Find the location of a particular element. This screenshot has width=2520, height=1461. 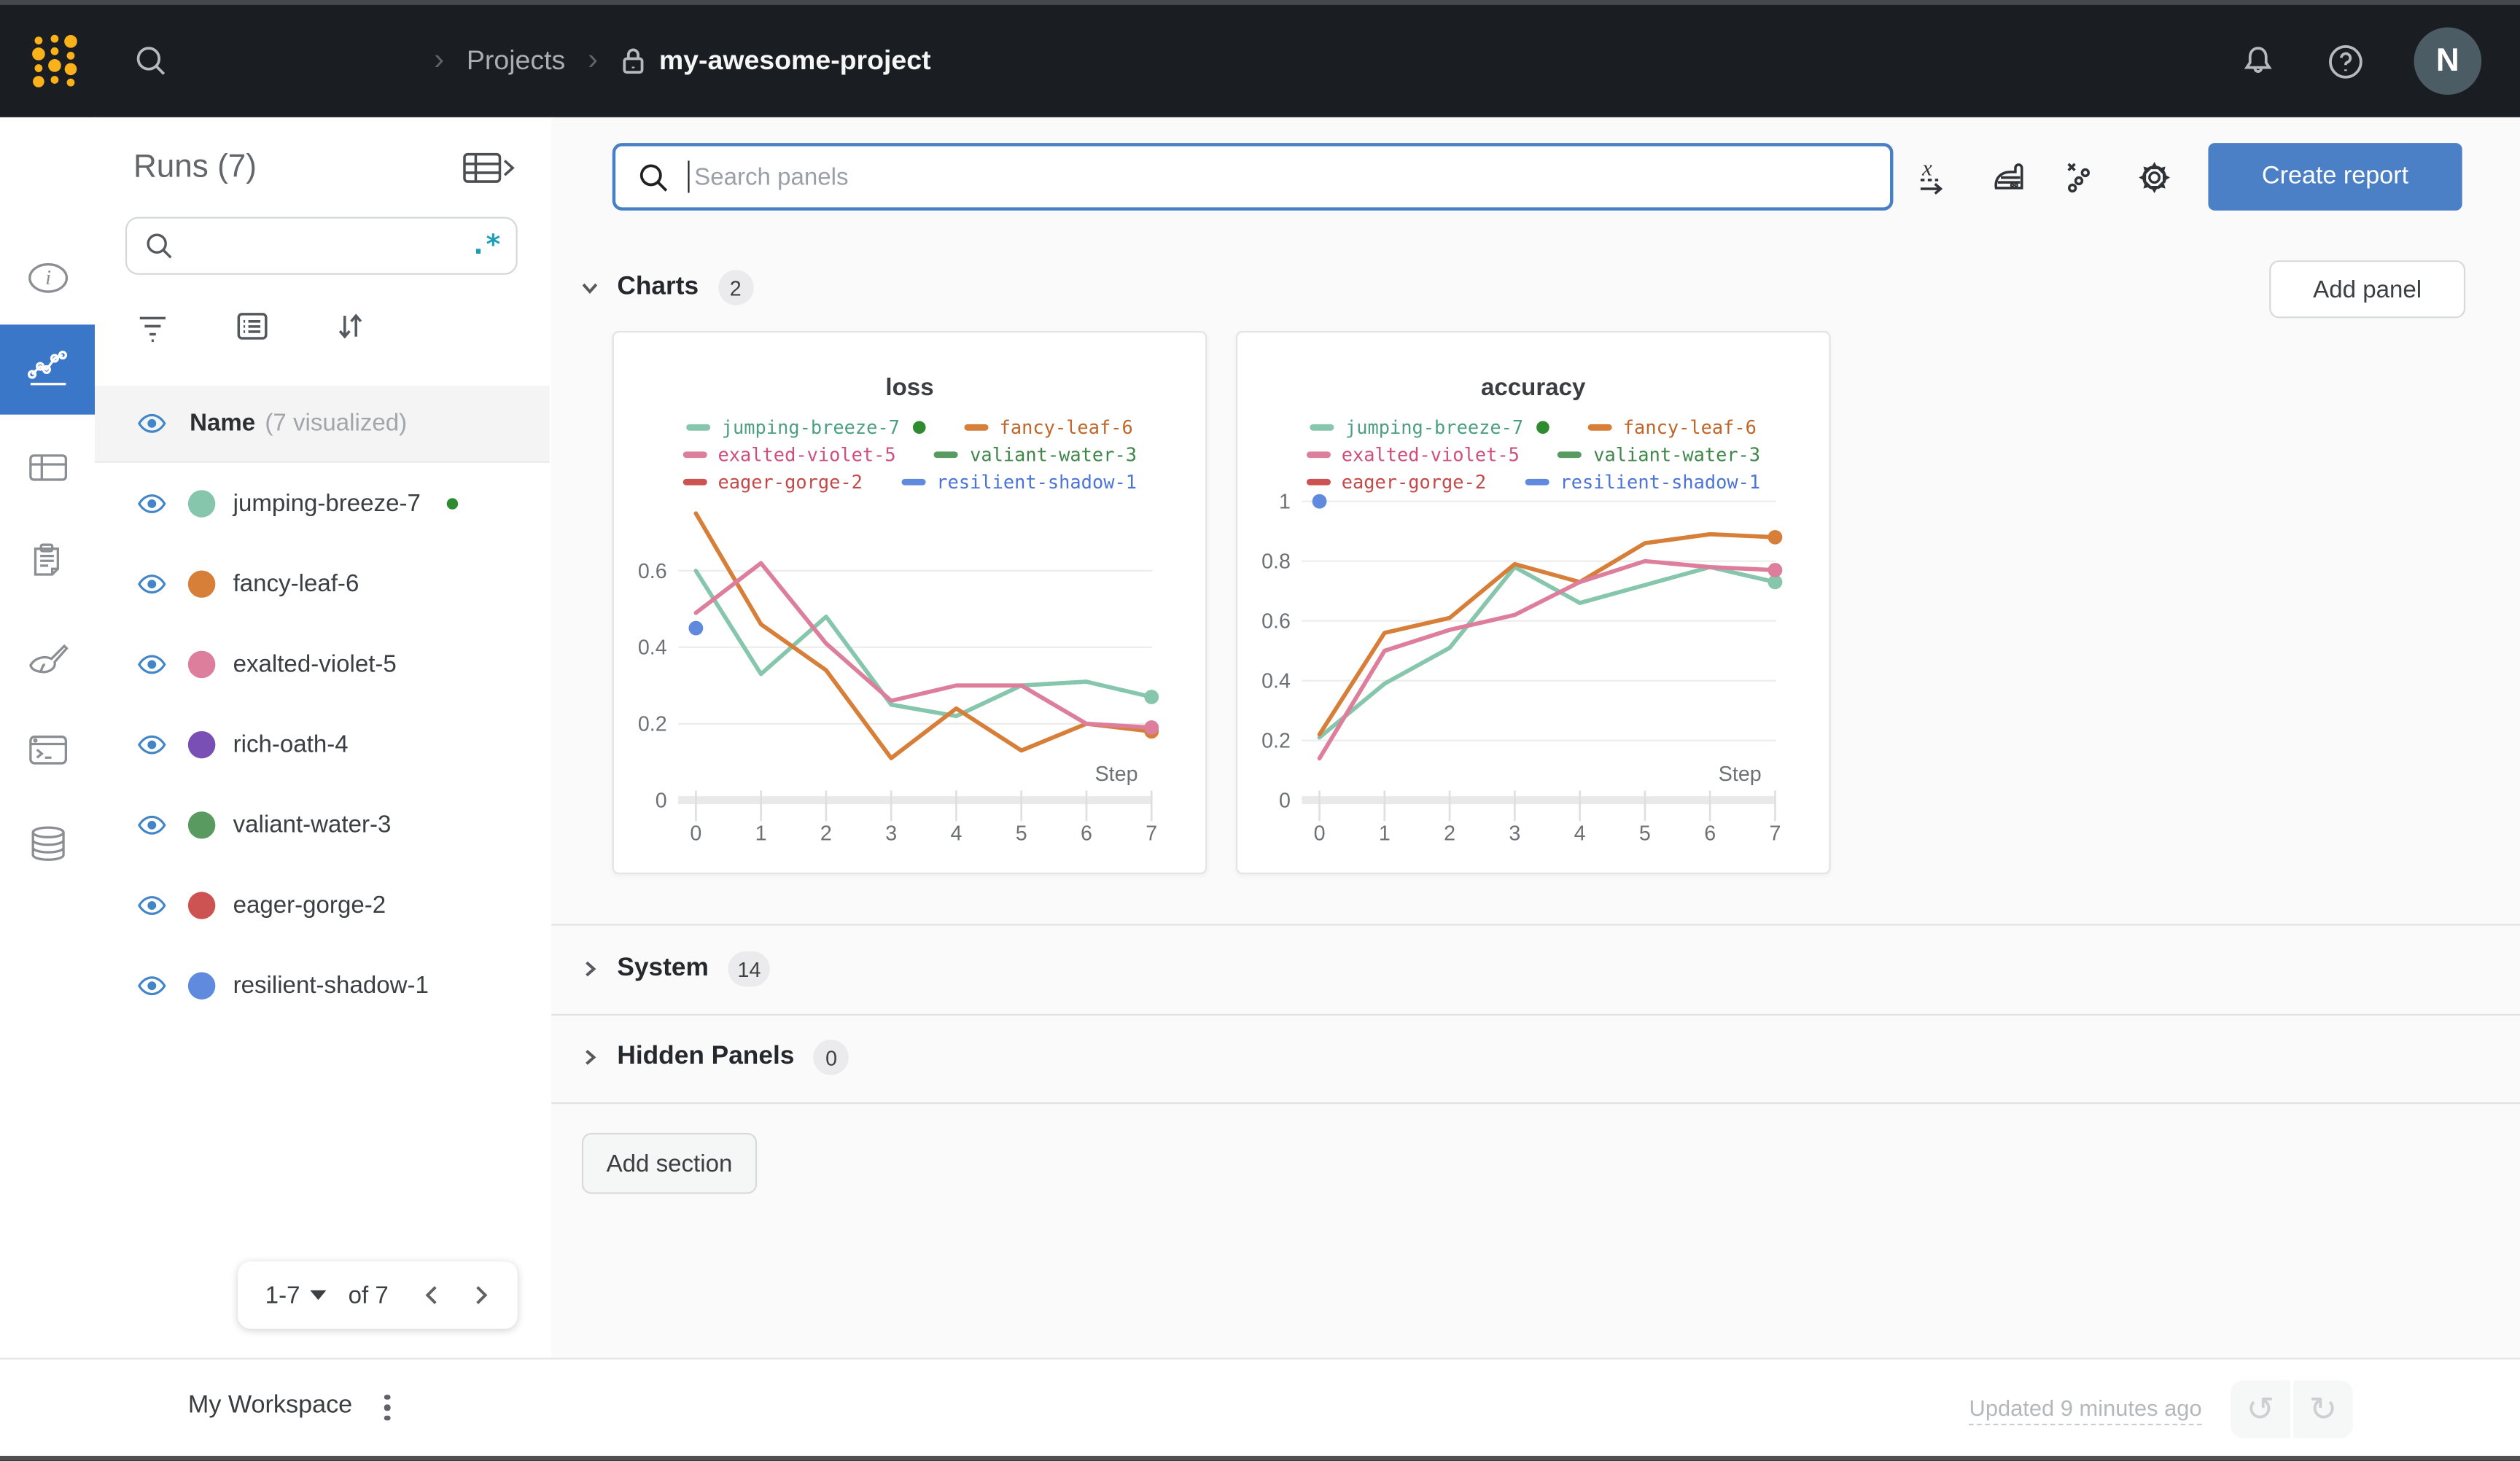

run-row-rich-oath-4: rich-oath-4 is located at coordinates (322, 744).